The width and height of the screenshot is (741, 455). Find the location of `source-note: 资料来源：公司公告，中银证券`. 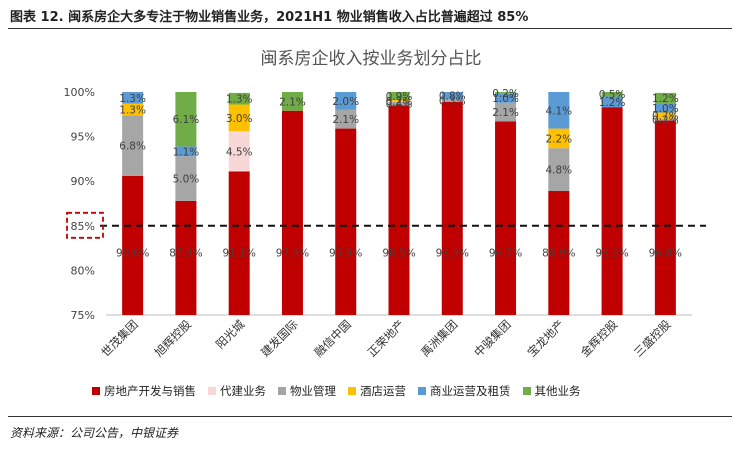

source-note: 资料来源：公司公告，中银证券 is located at coordinates (94, 433).